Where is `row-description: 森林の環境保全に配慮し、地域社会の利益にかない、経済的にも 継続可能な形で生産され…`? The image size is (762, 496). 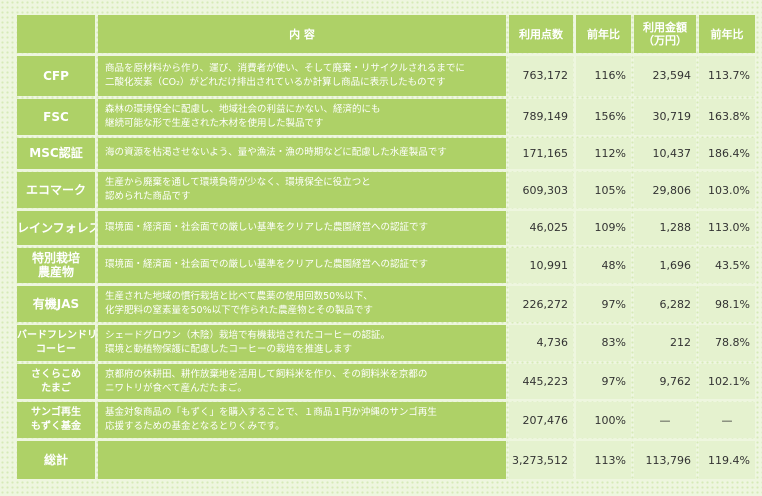 row-description: 森林の環境保全に配慮し、地域社会の利益にかない、経済的にも 継続可能な形で生産され… is located at coordinates (302, 116).